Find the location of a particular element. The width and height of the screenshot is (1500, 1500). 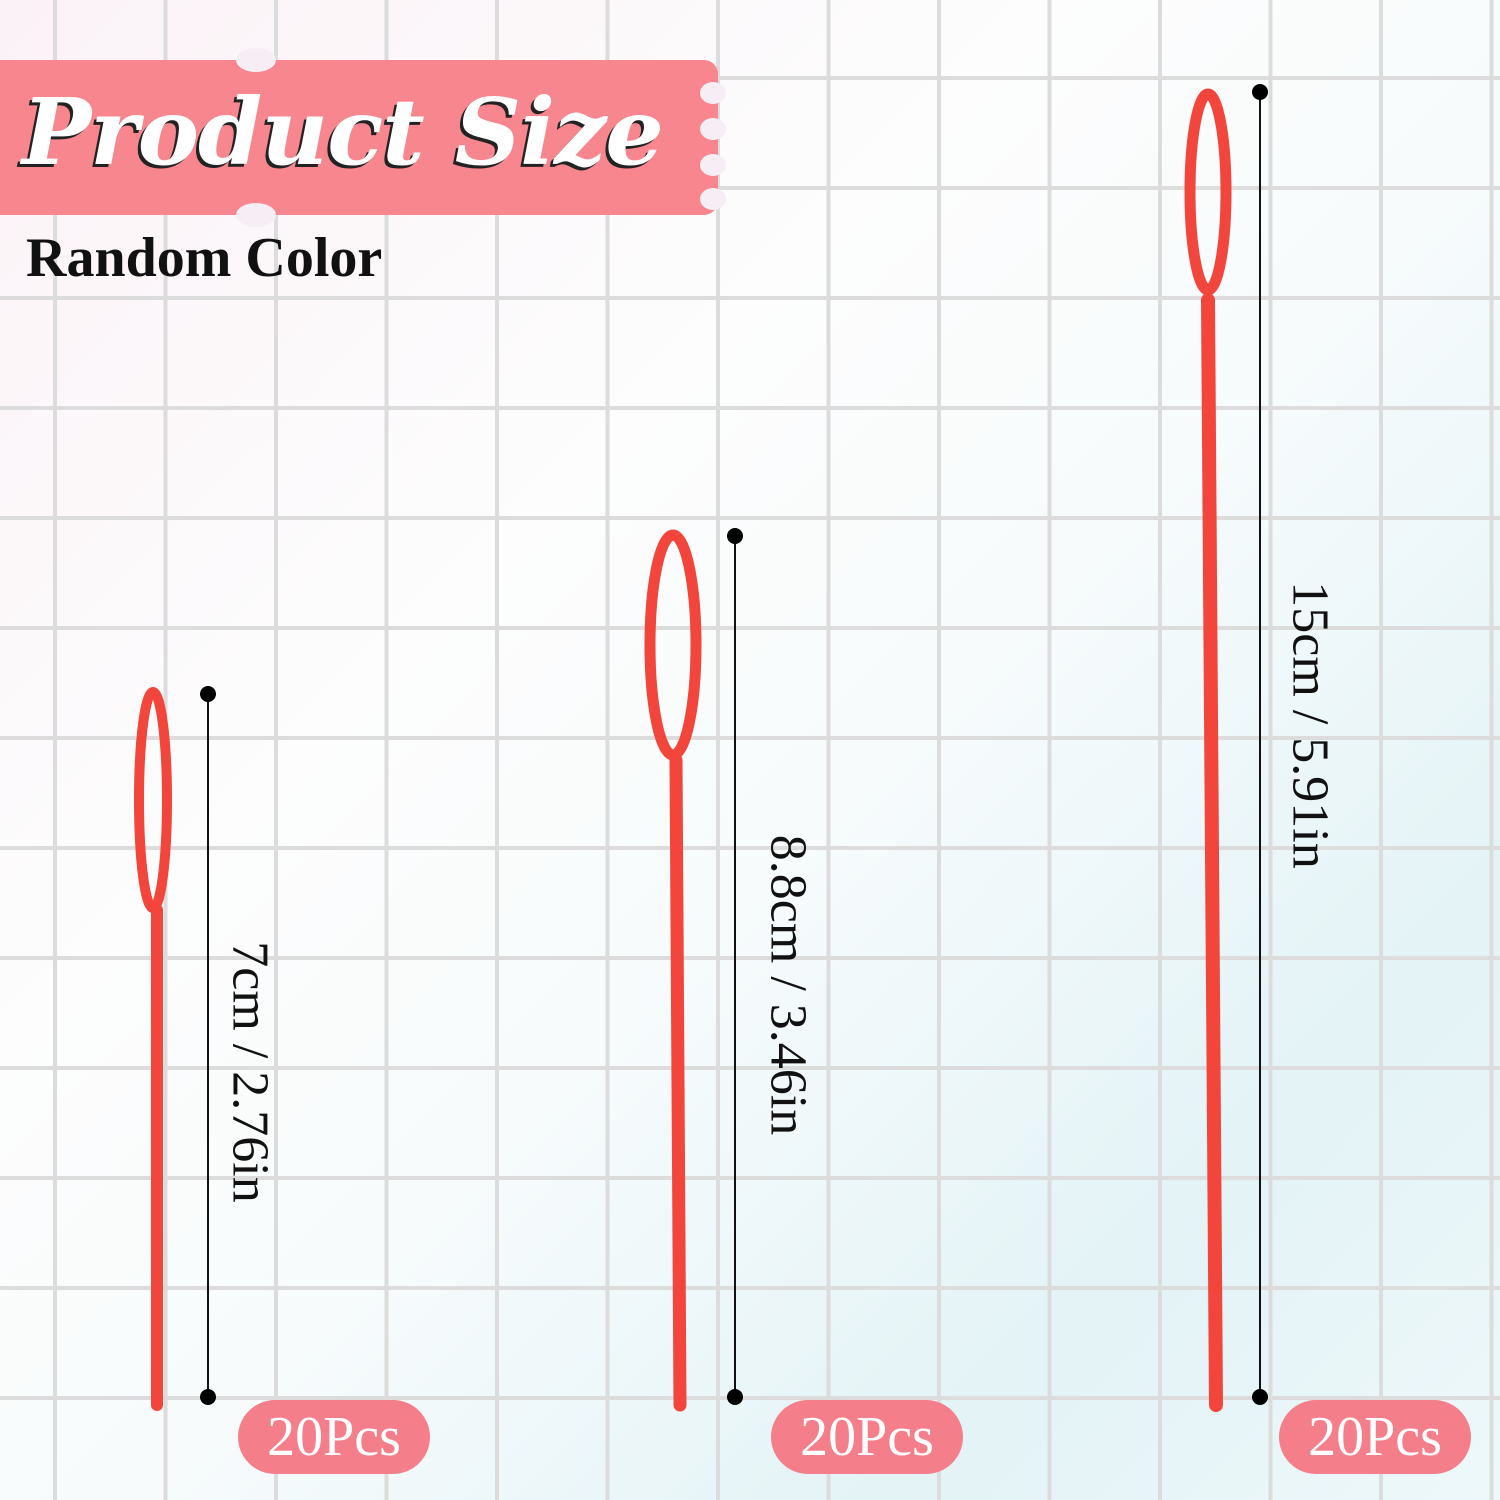

size-label-large: 15cm / 5.91in is located at coordinates (1310, 725).